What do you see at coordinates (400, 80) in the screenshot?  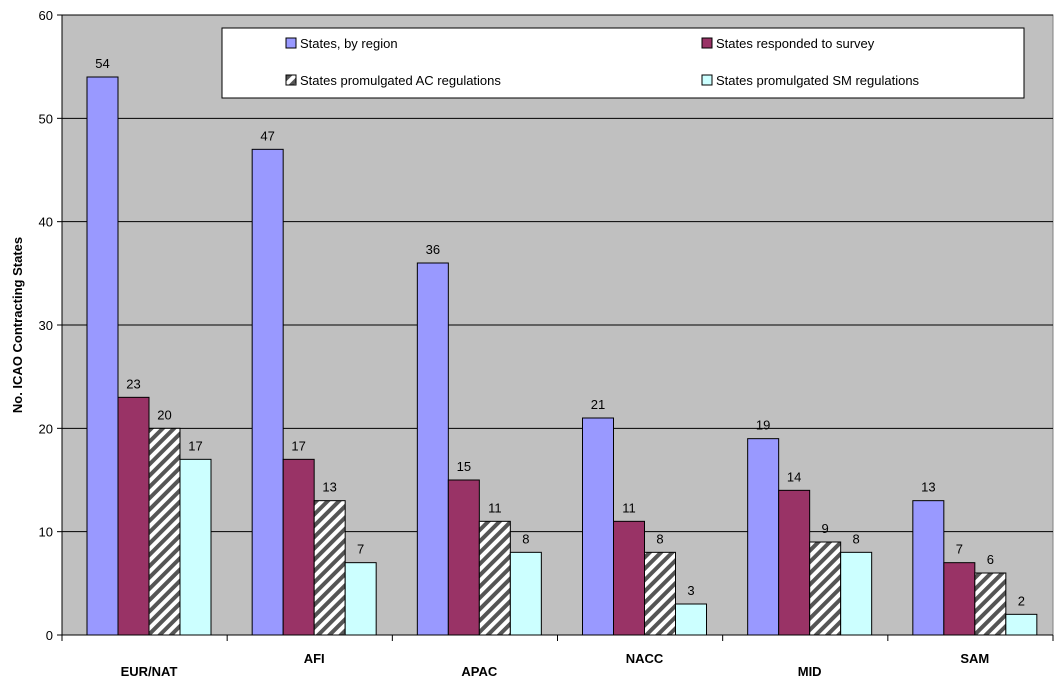 I see `legend-label: States promulgated AC regulations` at bounding box center [400, 80].